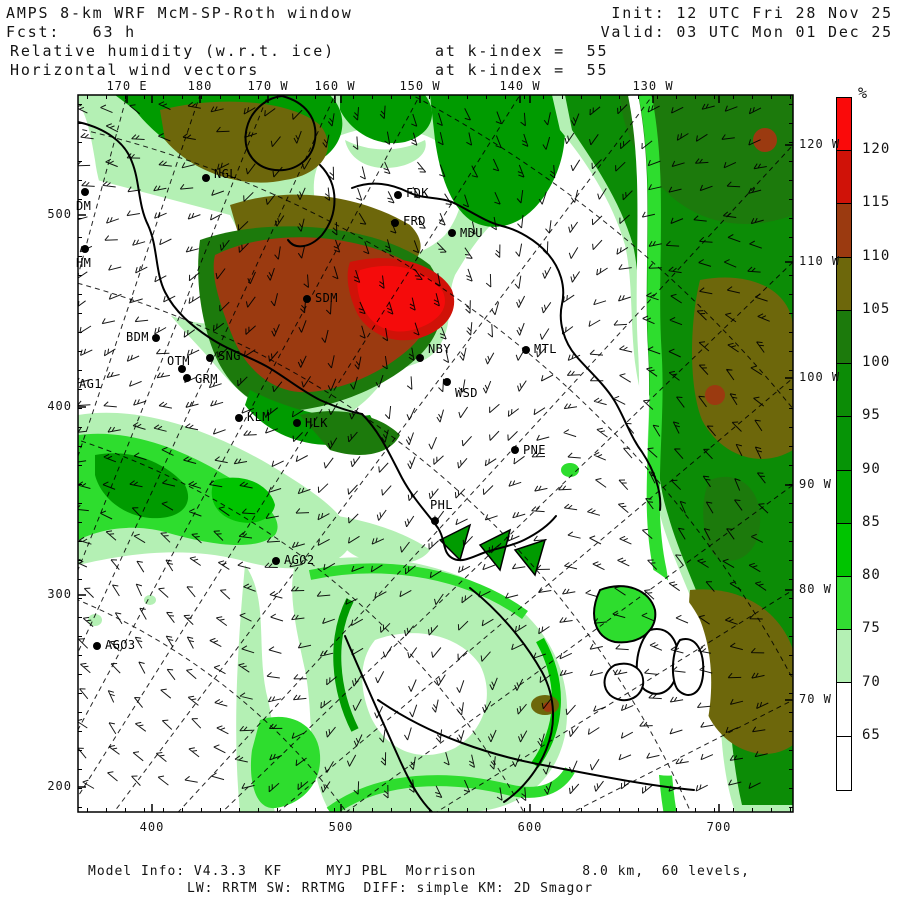  I want to click on station-label: FDK, so click(417, 193).